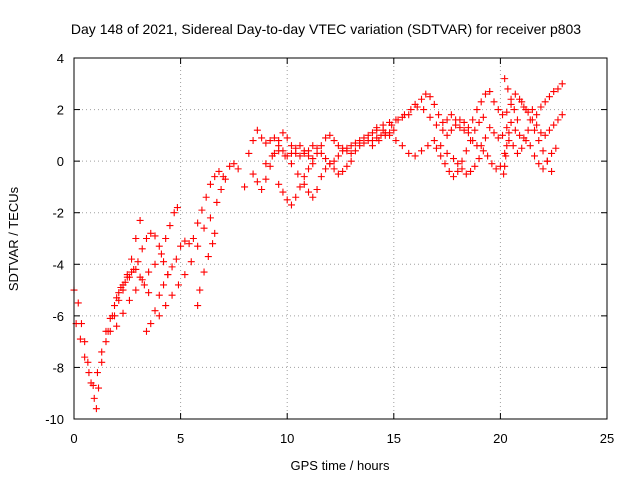  Describe the element at coordinates (607, 438) in the screenshot. I see `x-tick-label: 25` at that location.